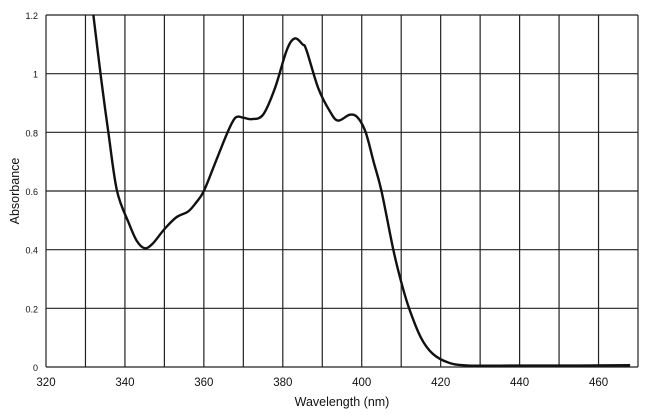  What do you see at coordinates (45, 383) in the screenshot?
I see `x-tick-label: 320` at bounding box center [45, 383].